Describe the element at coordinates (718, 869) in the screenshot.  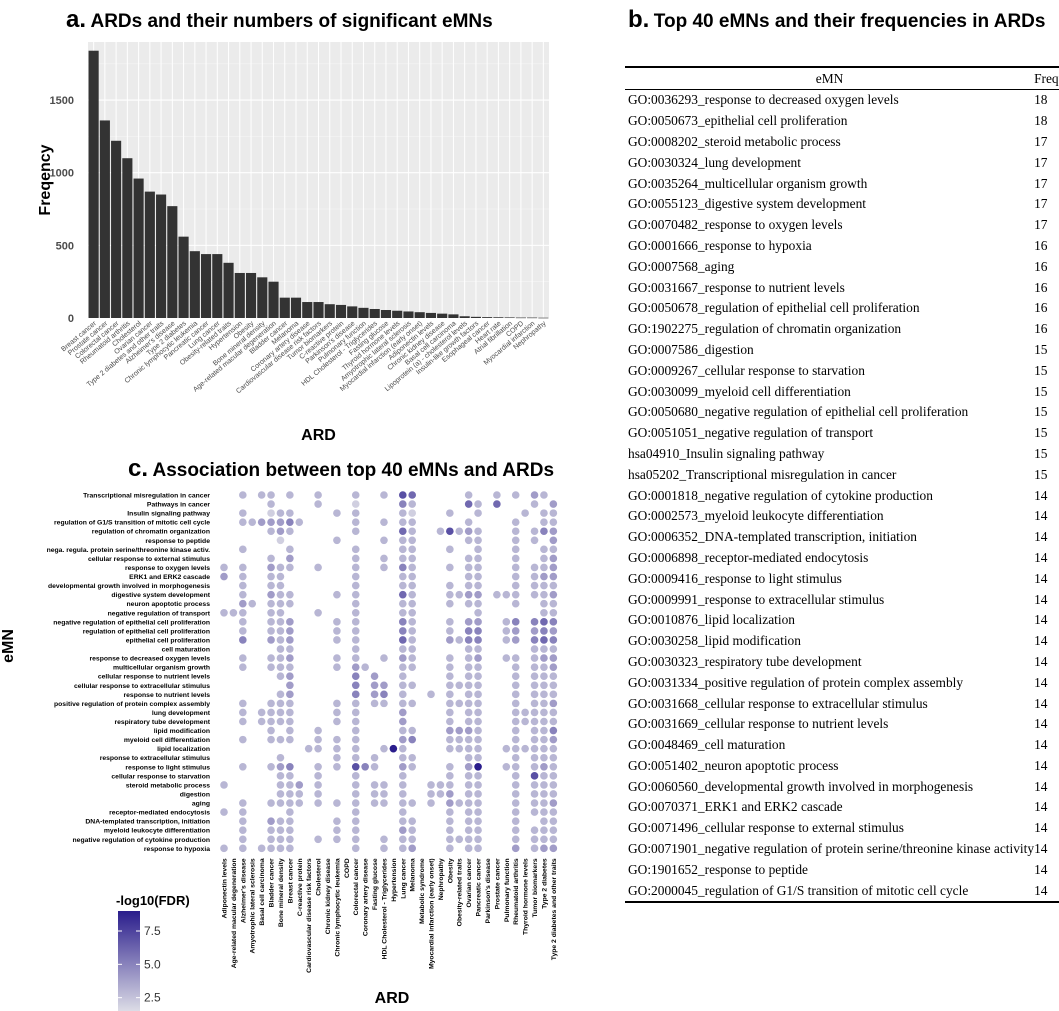
I see `emn-cell: GO:1901652_response to peptide` at that location.